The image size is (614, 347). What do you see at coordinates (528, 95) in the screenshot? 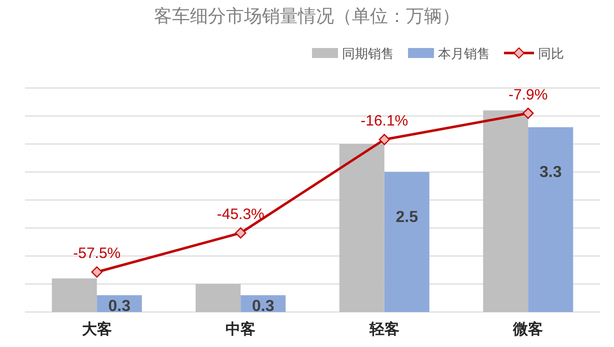
I see `data-label: -7.9%` at bounding box center [528, 95].